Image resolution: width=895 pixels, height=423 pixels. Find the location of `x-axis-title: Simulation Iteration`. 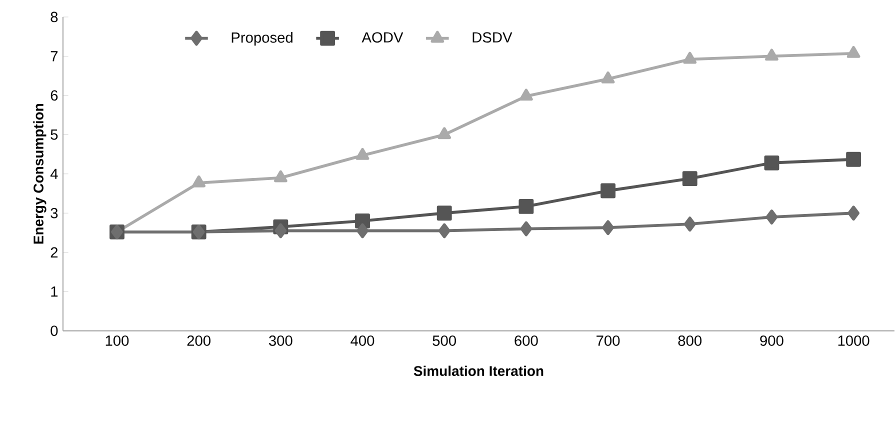

x-axis-title: Simulation Iteration is located at coordinates (479, 371).